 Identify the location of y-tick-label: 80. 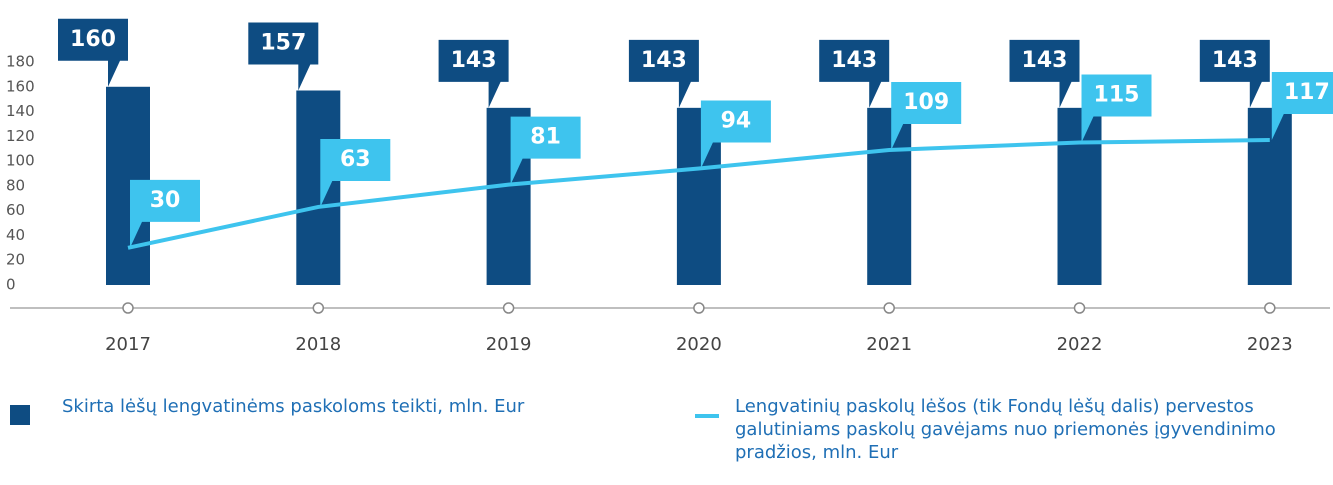
(15, 185).